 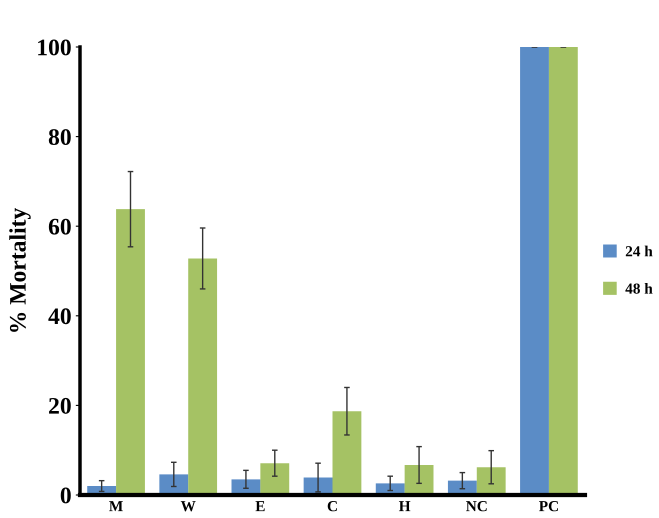 I want to click on legend-label: 24 h, so click(x=639, y=251).